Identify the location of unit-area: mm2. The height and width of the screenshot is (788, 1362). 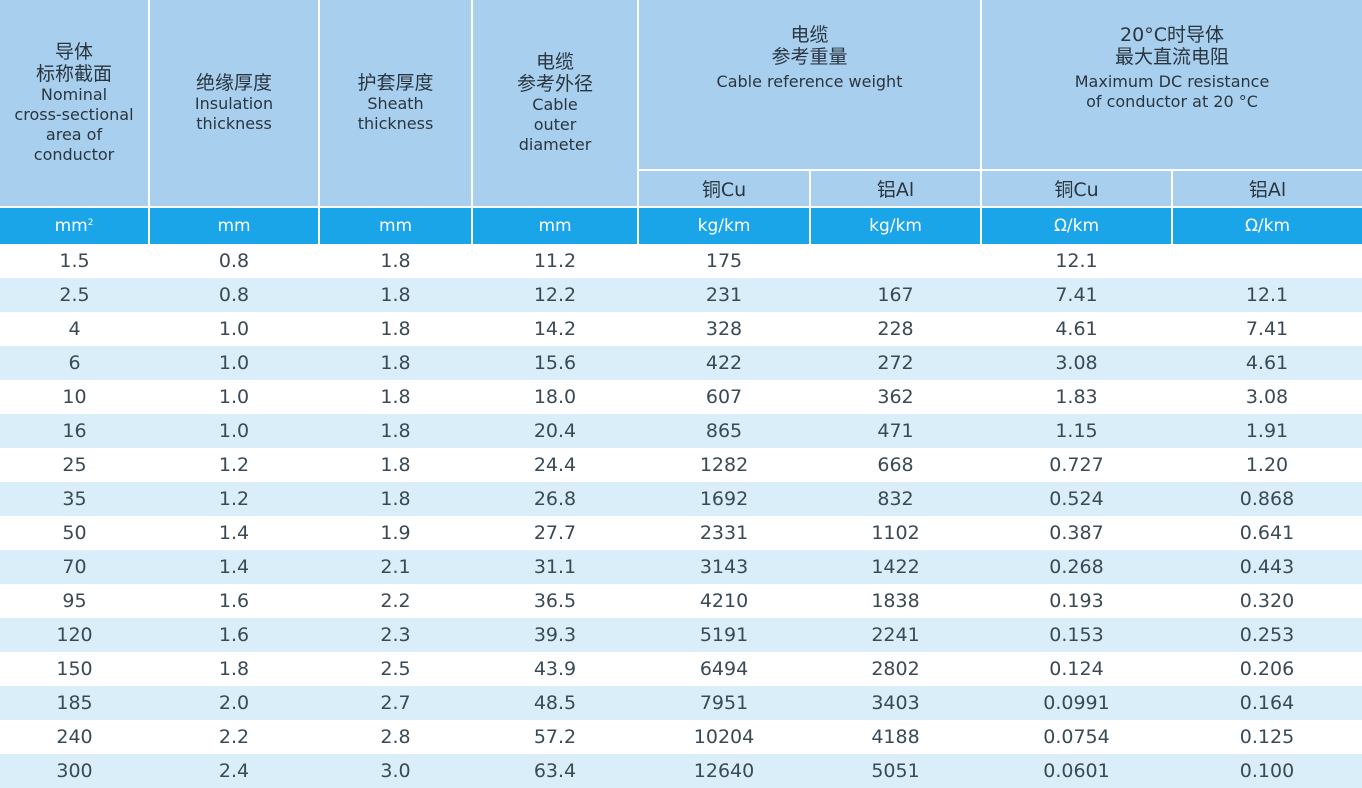
(75, 225).